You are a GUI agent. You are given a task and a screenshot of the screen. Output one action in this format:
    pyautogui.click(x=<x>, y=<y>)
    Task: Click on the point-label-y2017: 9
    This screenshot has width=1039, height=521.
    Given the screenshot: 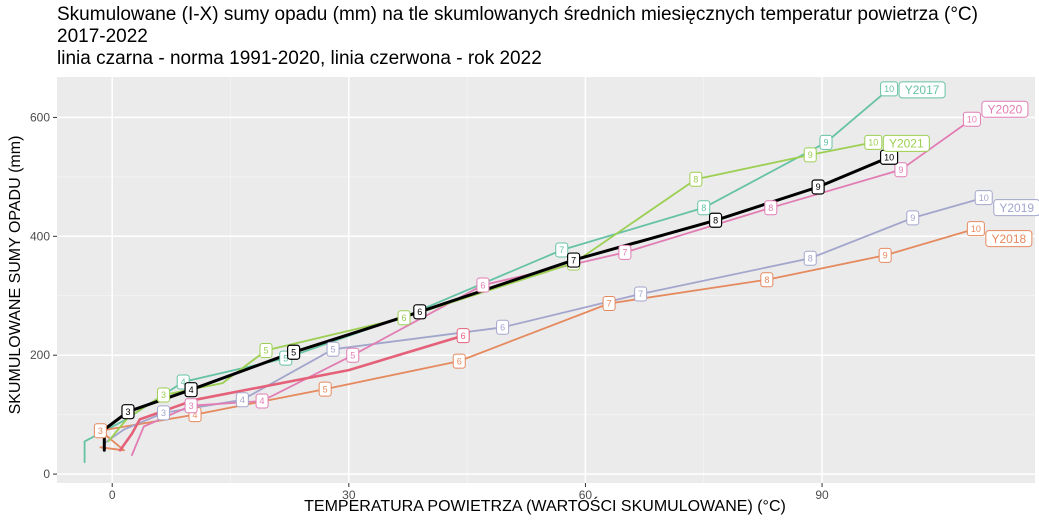 What is the action you would take?
    pyautogui.click(x=826, y=142)
    